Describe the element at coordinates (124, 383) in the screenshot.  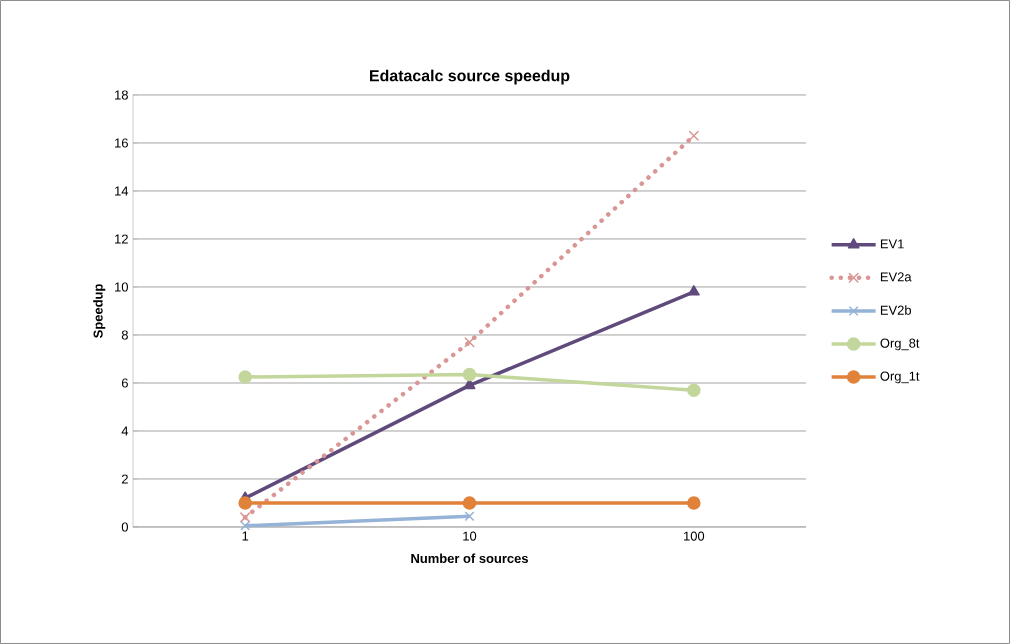
I see `y-tick-label: 6` at that location.